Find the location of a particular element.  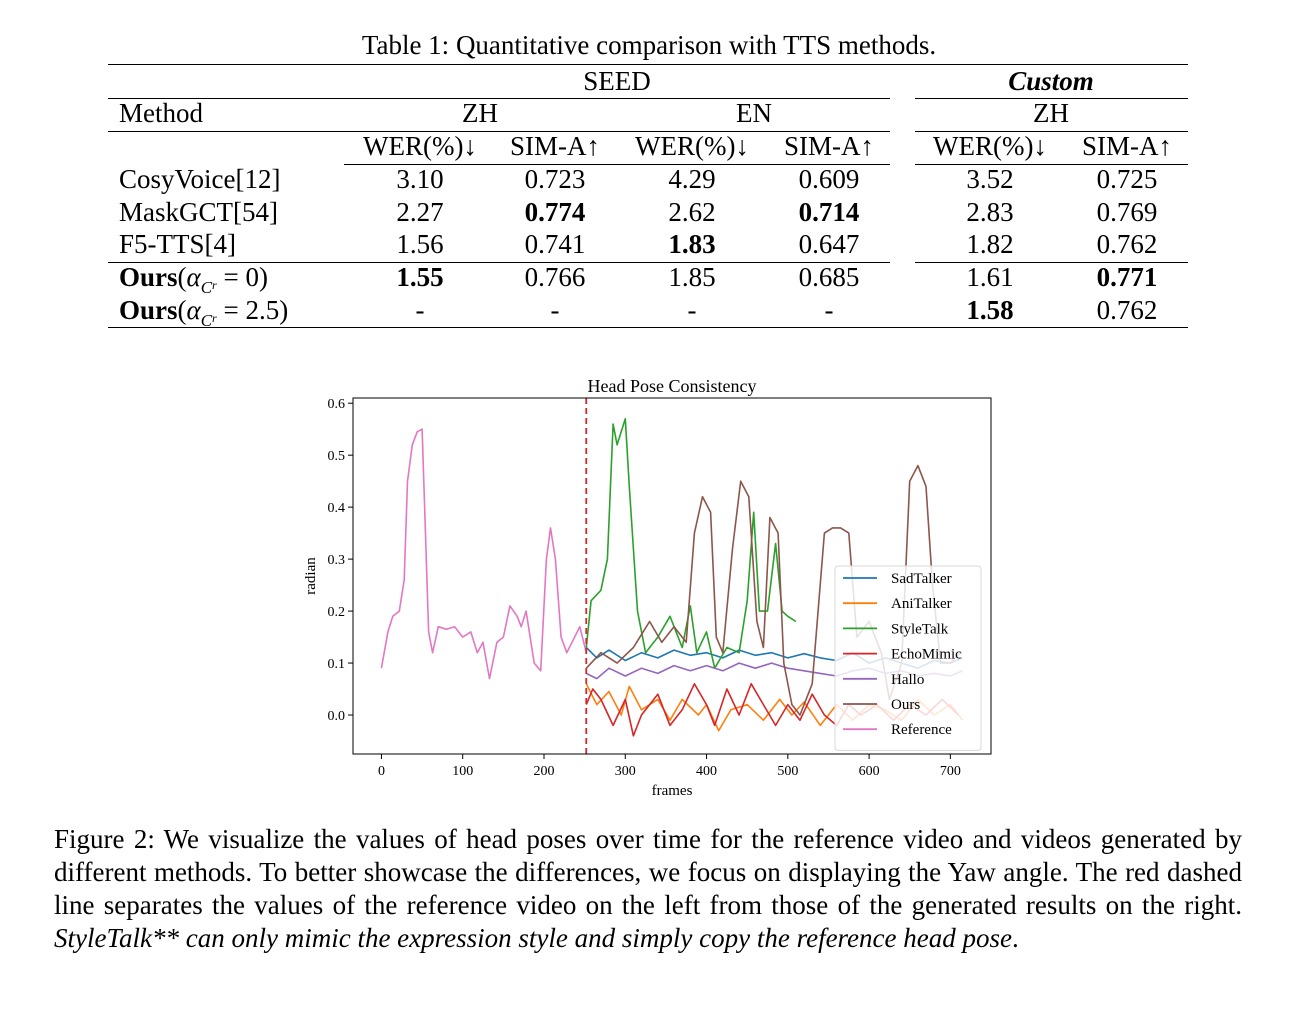

table-cell: 0.769 is located at coordinates (1127, 212).